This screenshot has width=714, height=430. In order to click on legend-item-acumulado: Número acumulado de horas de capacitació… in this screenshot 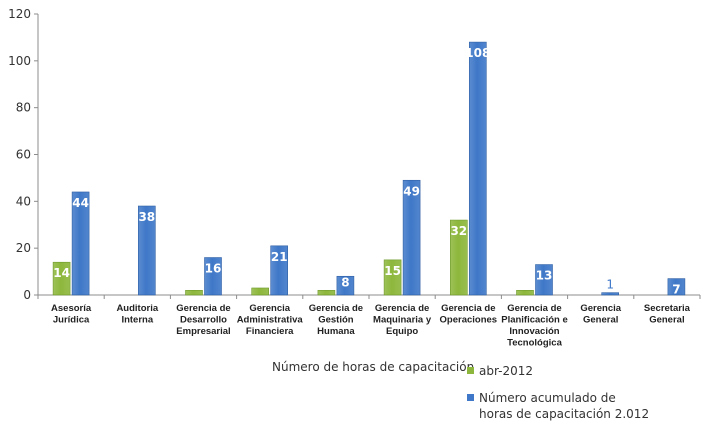, I will do `click(558, 406)`.